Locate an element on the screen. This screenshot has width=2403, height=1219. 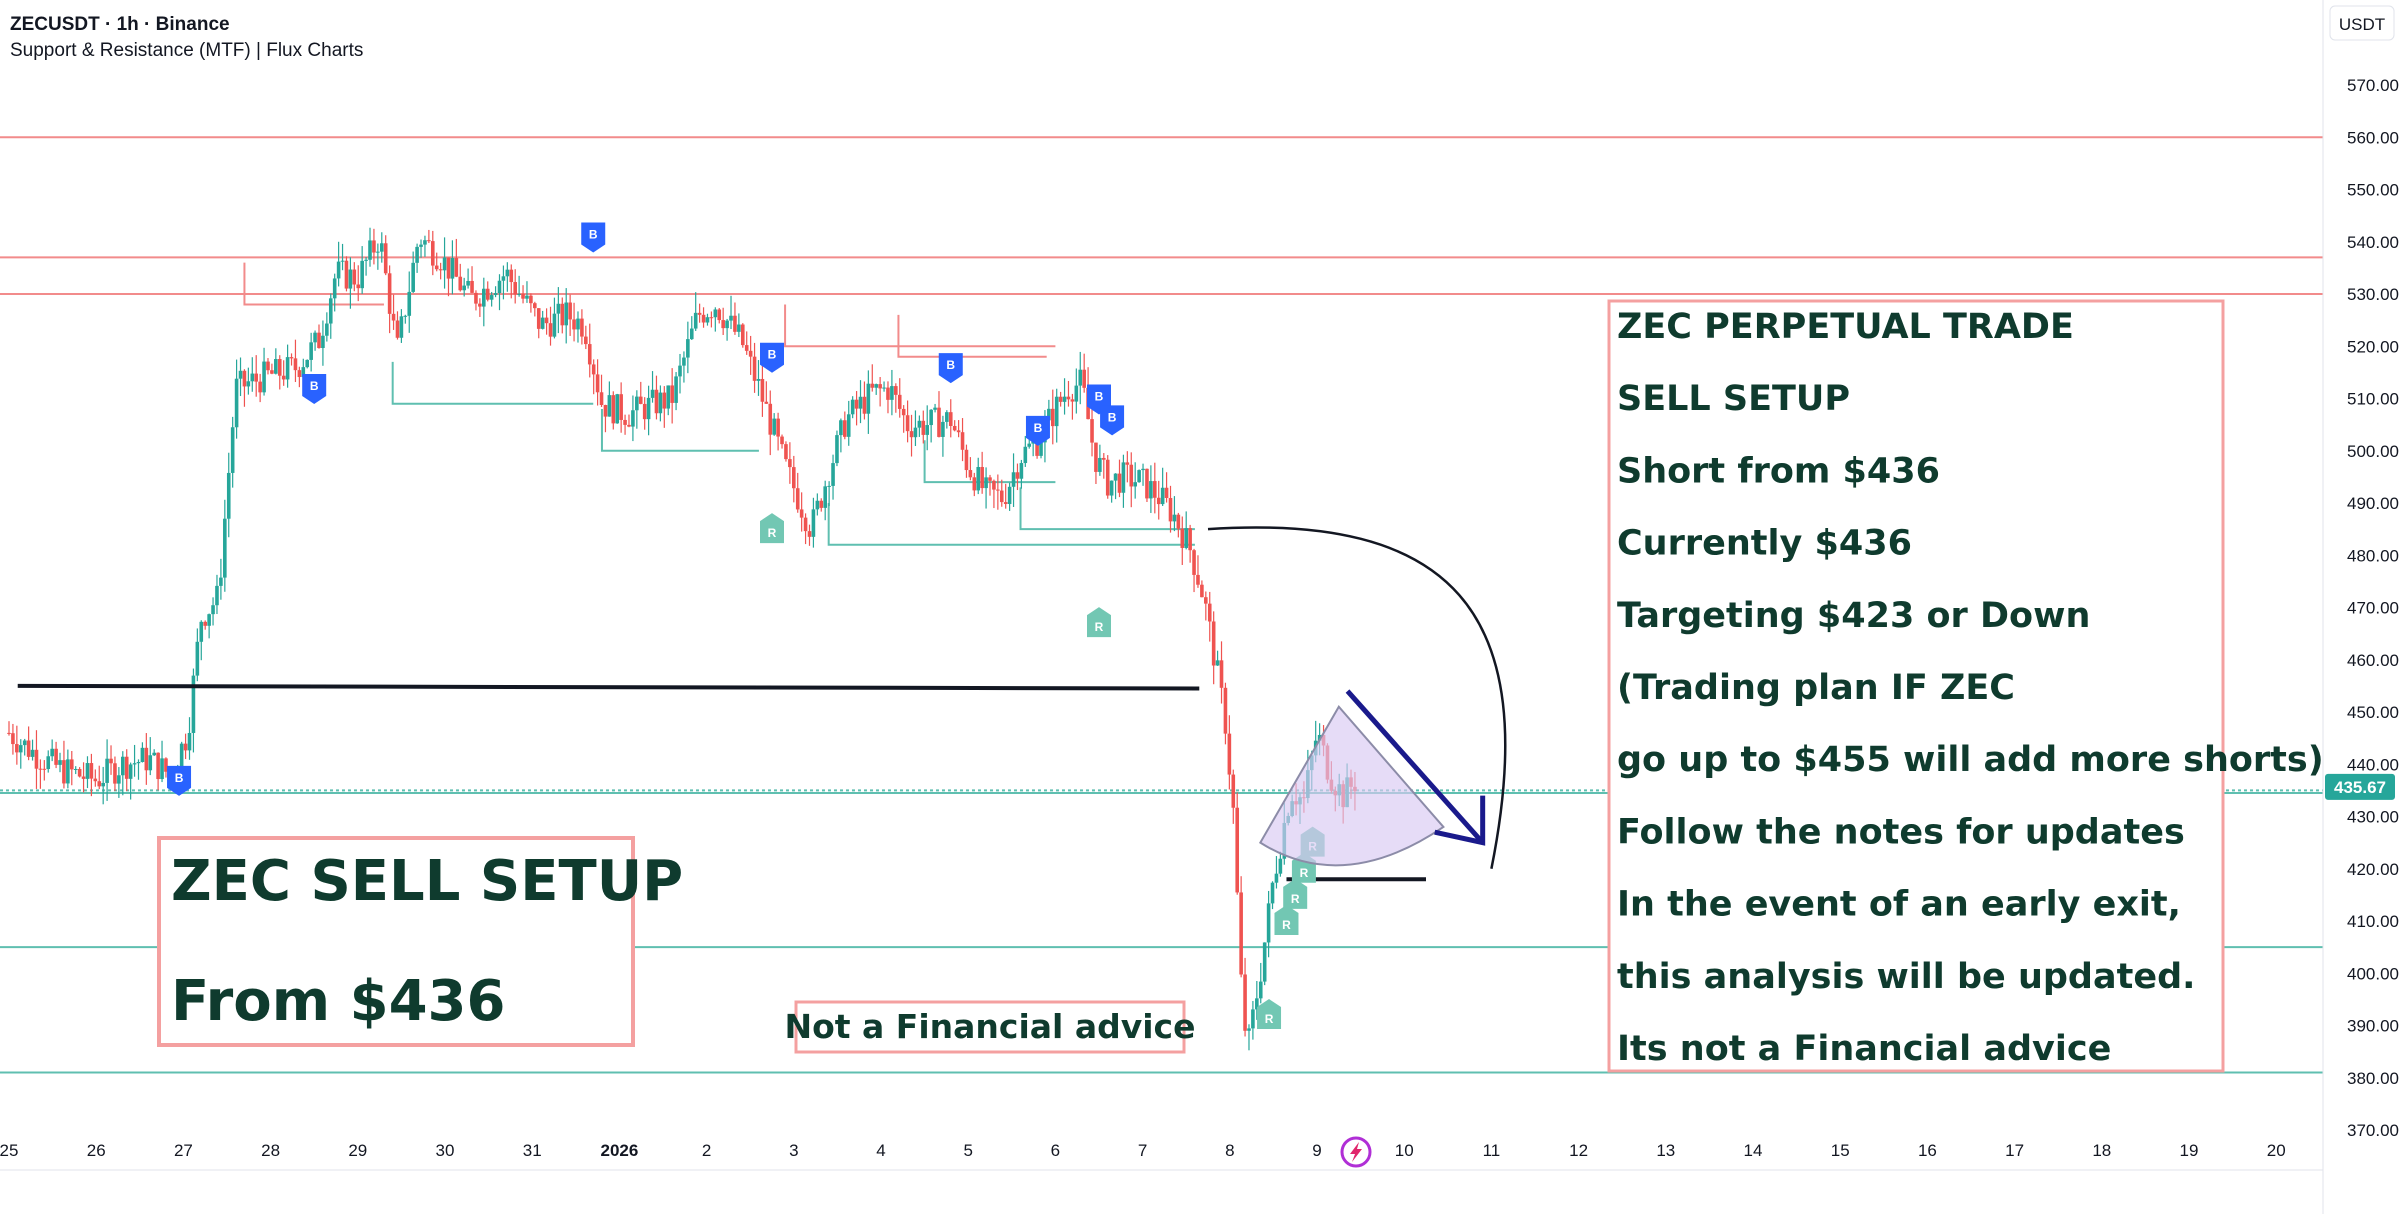
price-tick-label: 560.00 is located at coordinates (2373, 137).